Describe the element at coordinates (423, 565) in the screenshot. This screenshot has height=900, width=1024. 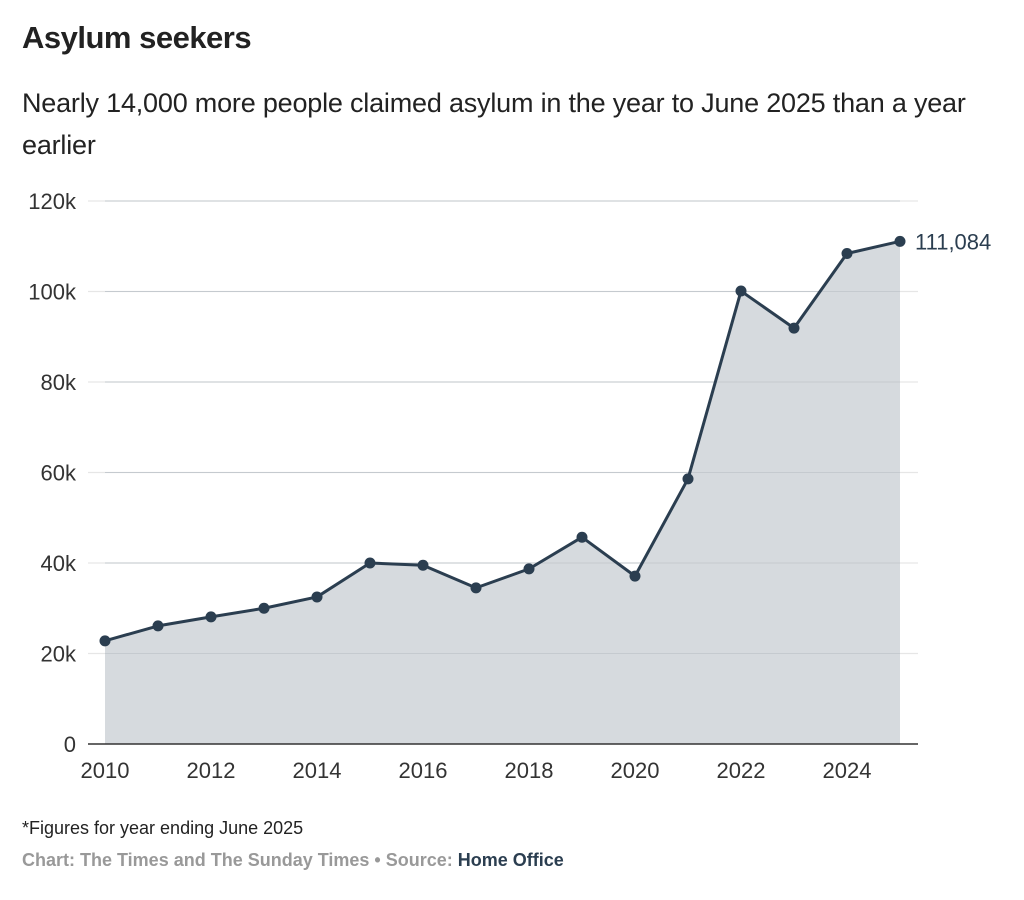
I see `data-point-2016` at that location.